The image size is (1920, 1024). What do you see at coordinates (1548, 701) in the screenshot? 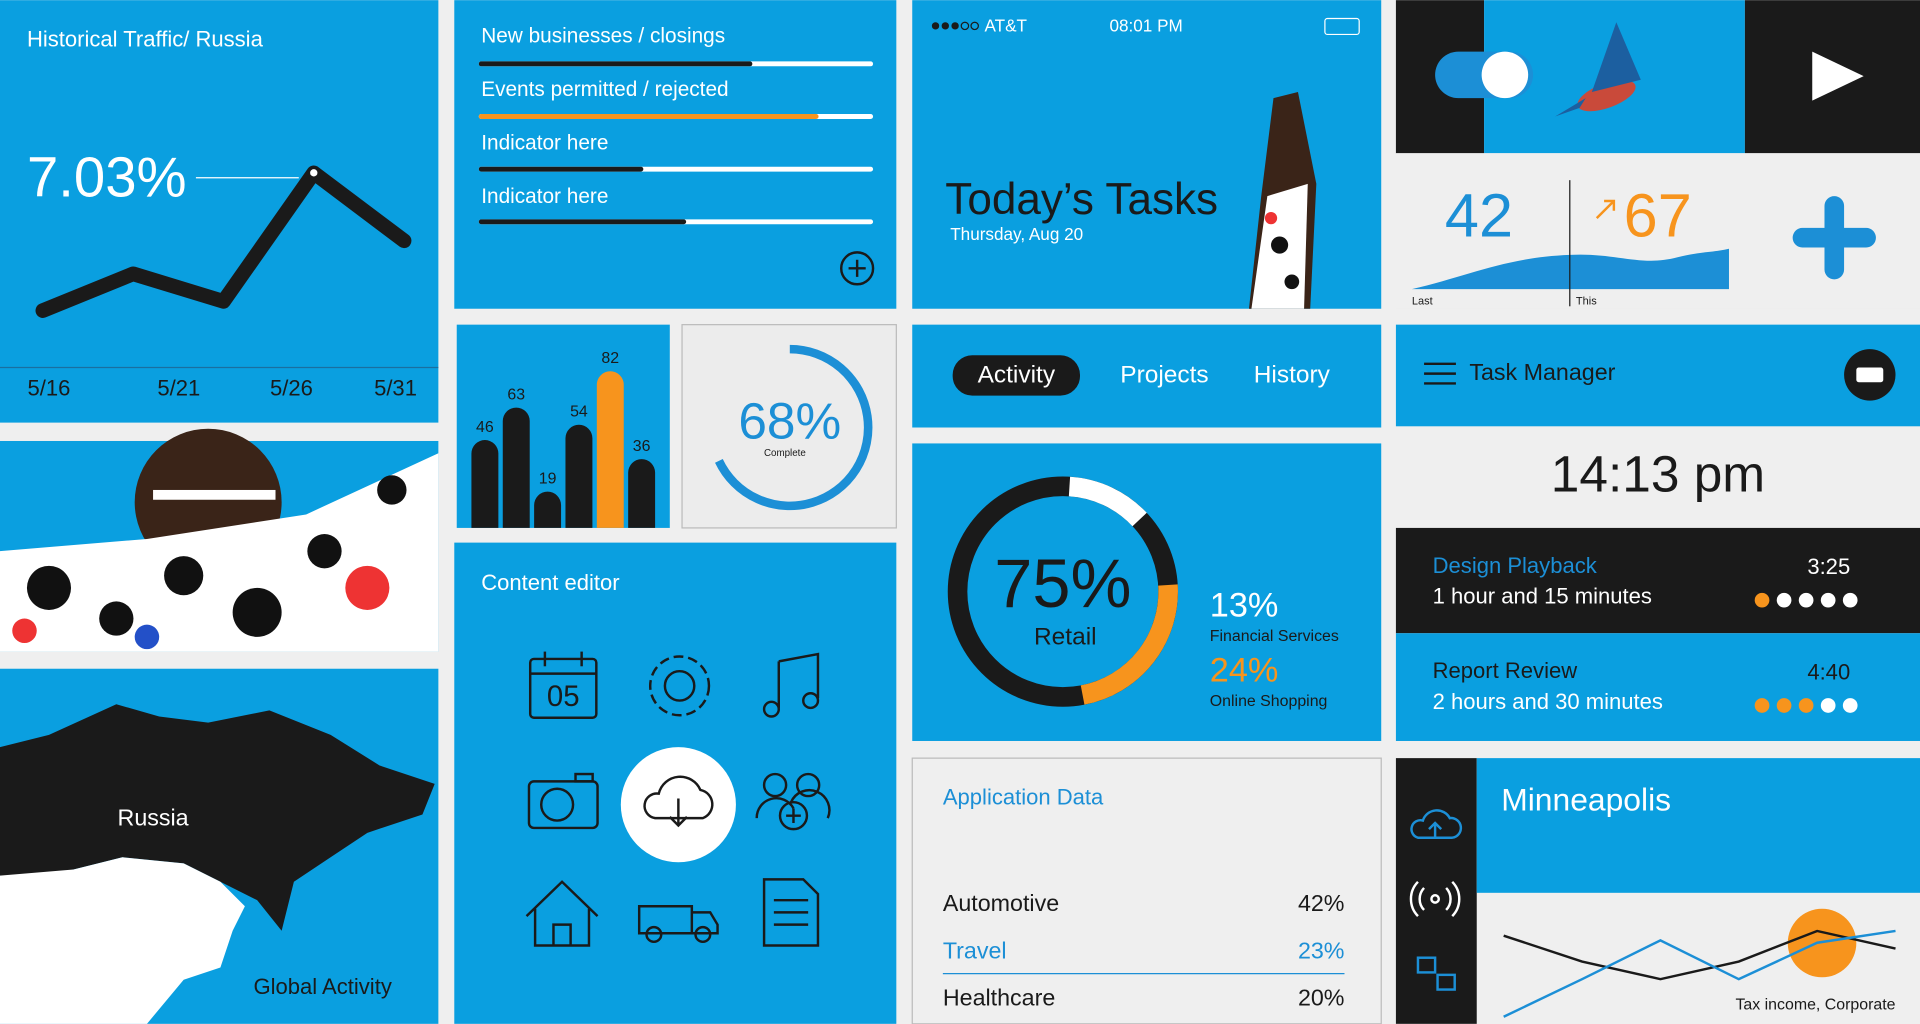
I see `task-duration: 2 hours and 30 minutes` at bounding box center [1548, 701].